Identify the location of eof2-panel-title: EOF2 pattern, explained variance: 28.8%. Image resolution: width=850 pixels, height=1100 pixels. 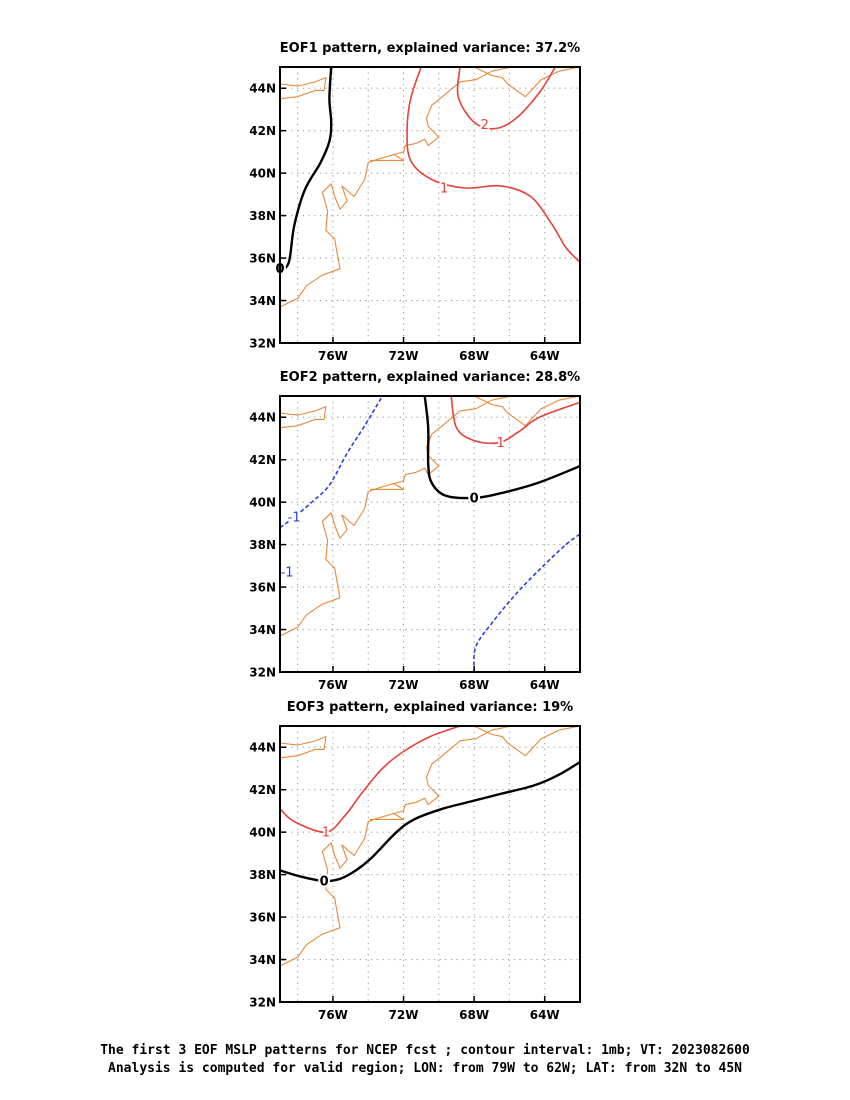
(430, 377).